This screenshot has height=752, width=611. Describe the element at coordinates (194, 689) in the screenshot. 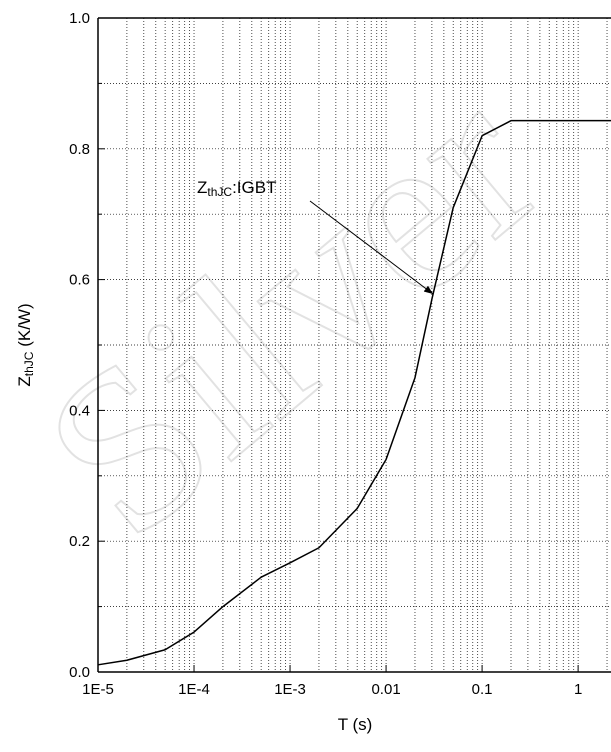

I see `x-tick-label: 1E-4` at that location.